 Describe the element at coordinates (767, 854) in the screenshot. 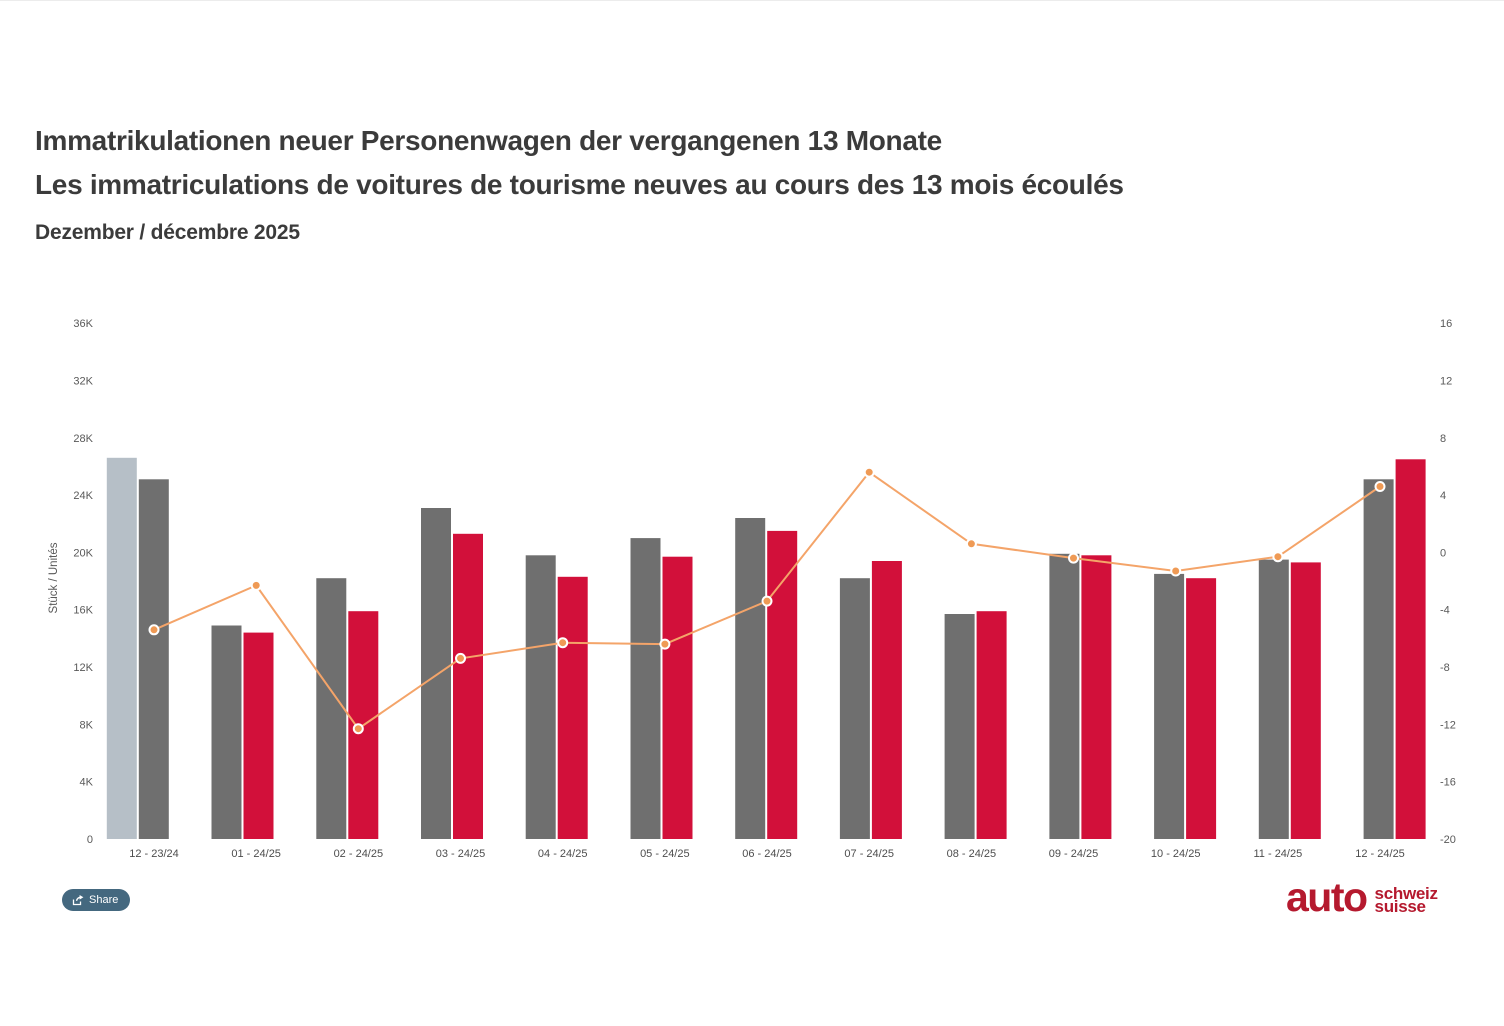

I see `x-axis-label: 06 - 24/25` at that location.